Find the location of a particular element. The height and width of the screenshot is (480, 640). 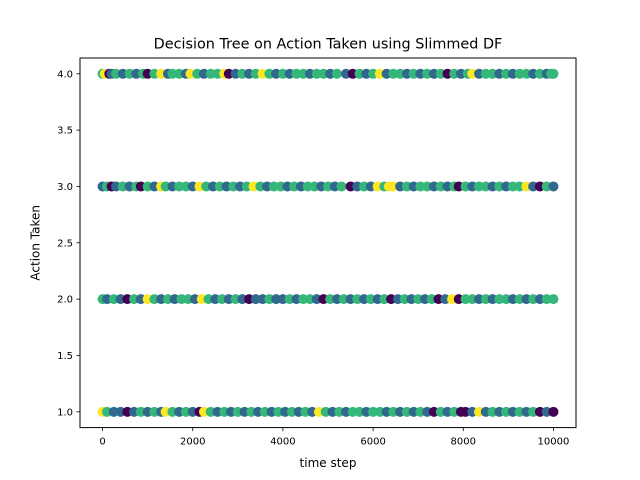

x-tick-label: 6000 is located at coordinates (372, 442).